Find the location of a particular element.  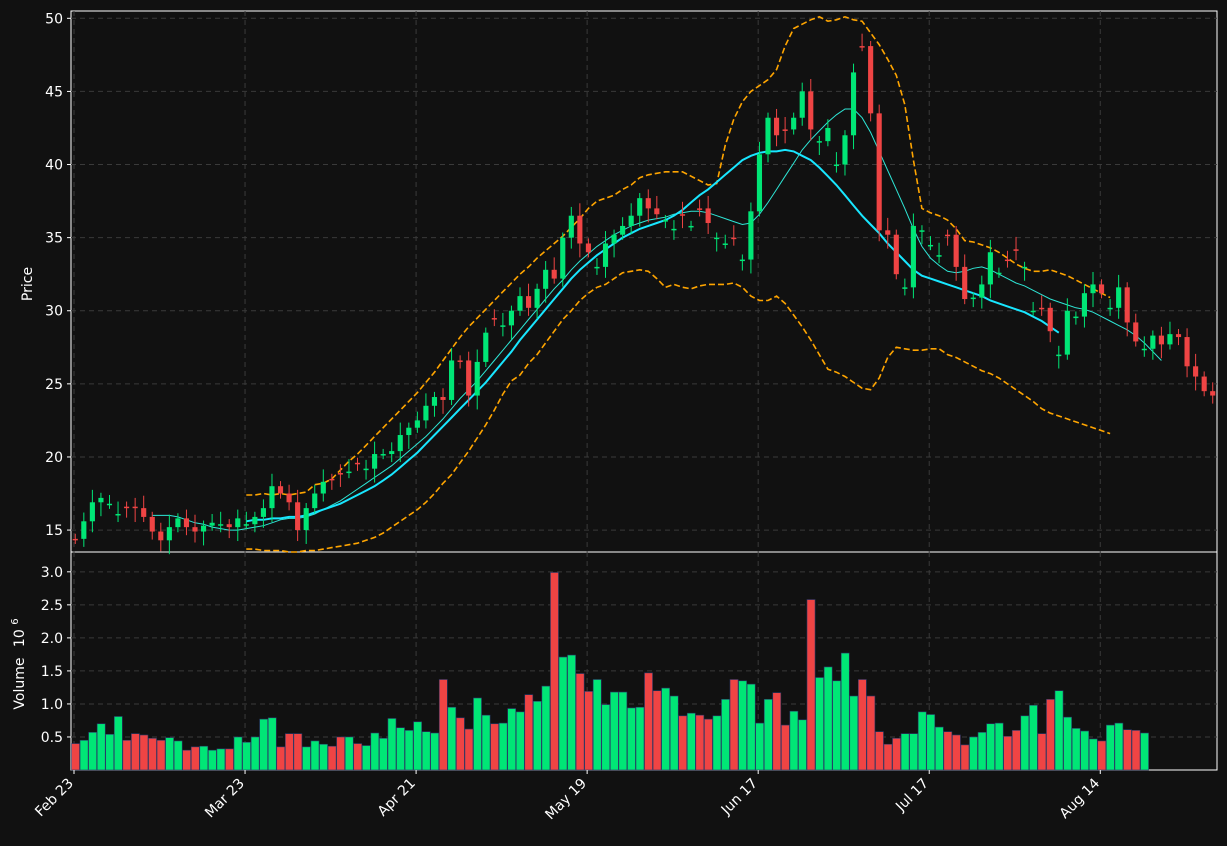

price-axis-label: Price is located at coordinates (28, 284).